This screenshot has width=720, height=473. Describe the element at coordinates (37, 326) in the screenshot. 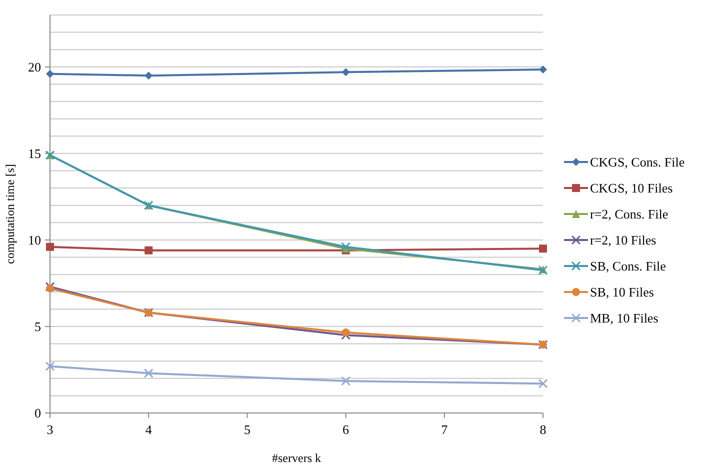

I see `y-tick-label: 5` at that location.